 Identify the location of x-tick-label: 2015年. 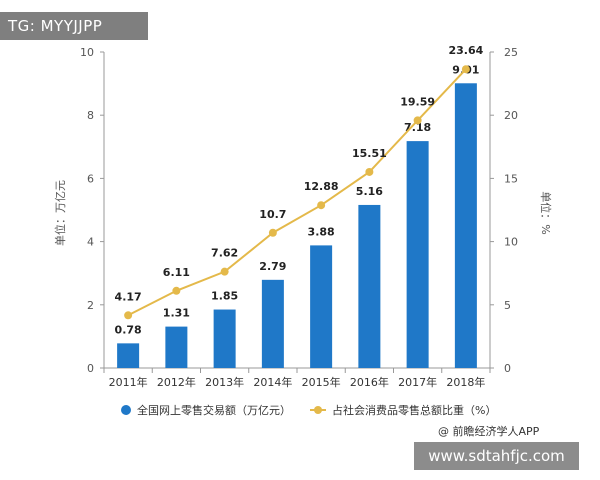
(321, 382).